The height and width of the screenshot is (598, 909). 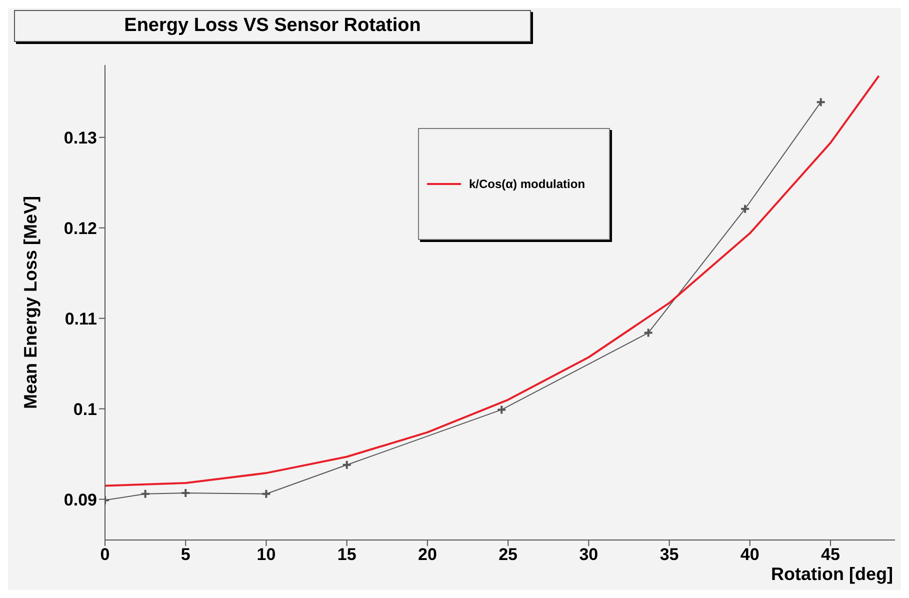 What do you see at coordinates (80, 318) in the screenshot?
I see `y-tick-label: 0.11` at bounding box center [80, 318].